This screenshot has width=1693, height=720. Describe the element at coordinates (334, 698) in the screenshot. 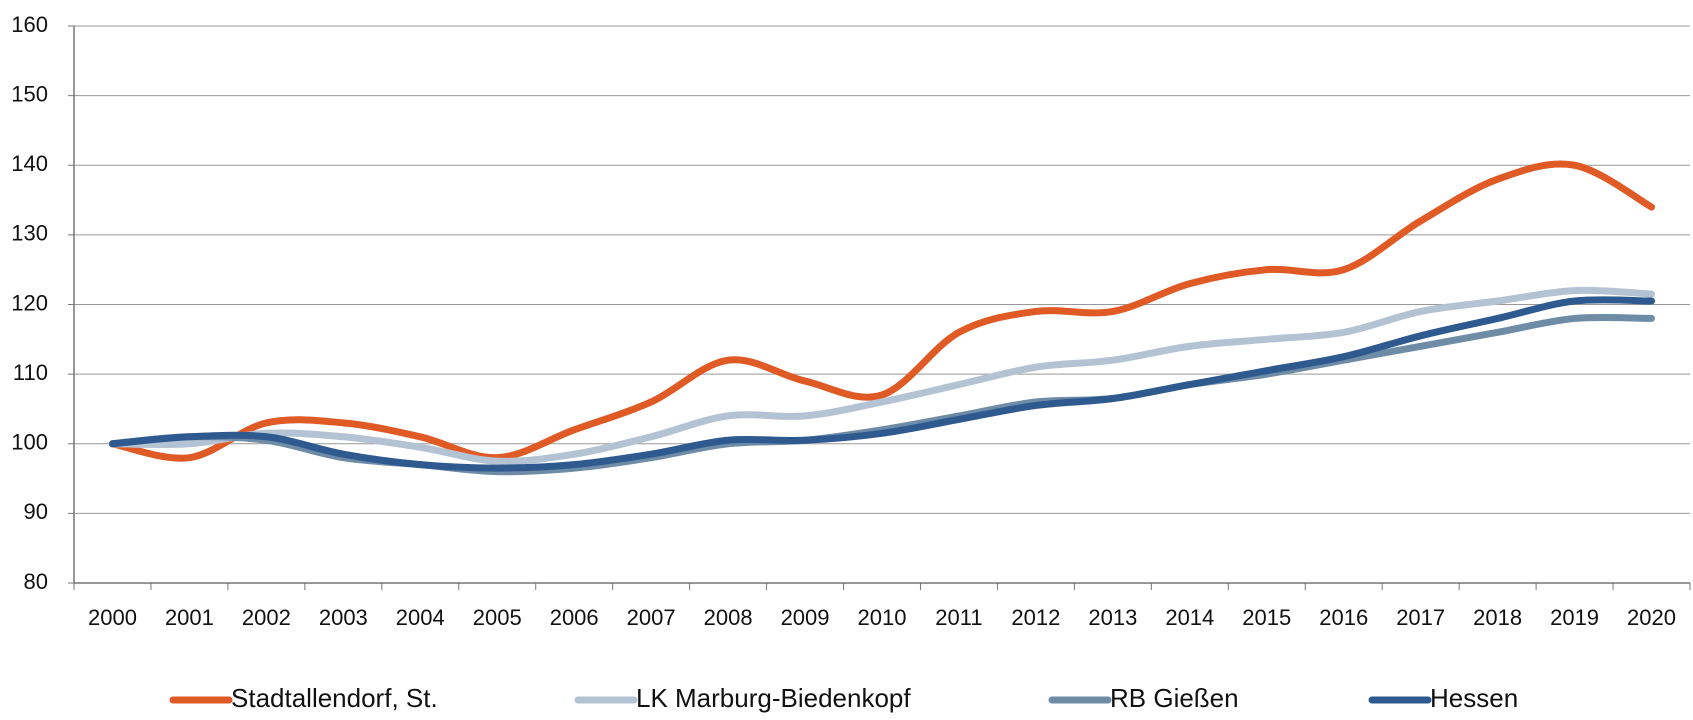

I see `legend-label: Stadtallendorf, St.` at that location.